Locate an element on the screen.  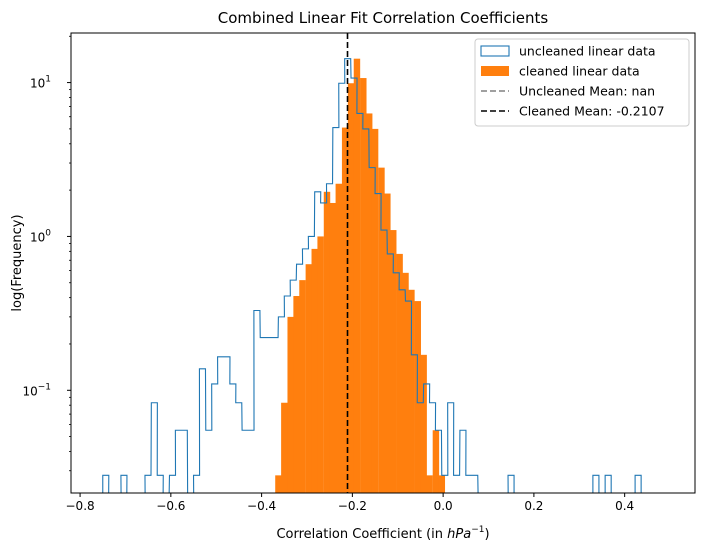
y-axis-label: log(Frequency) is located at coordinates (17, 262).